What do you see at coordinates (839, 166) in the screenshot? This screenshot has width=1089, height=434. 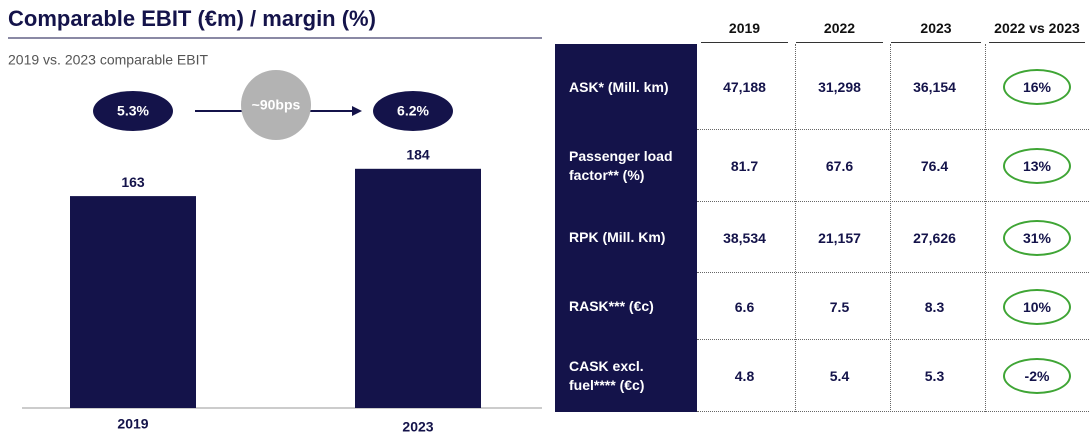 I see `cell: 67.6` at bounding box center [839, 166].